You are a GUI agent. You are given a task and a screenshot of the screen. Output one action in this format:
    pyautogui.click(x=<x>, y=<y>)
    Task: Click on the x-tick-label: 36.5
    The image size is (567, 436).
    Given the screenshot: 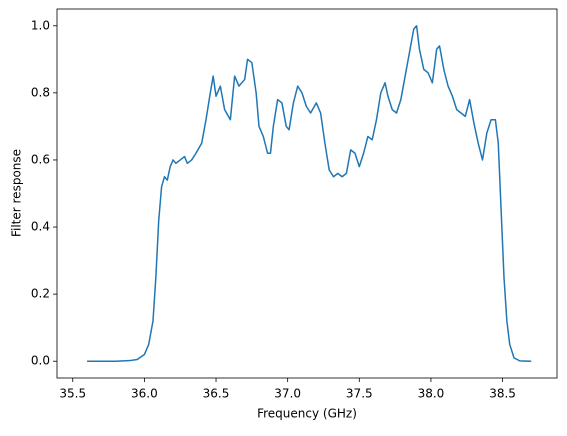 What is the action you would take?
    pyautogui.click(x=216, y=394)
    